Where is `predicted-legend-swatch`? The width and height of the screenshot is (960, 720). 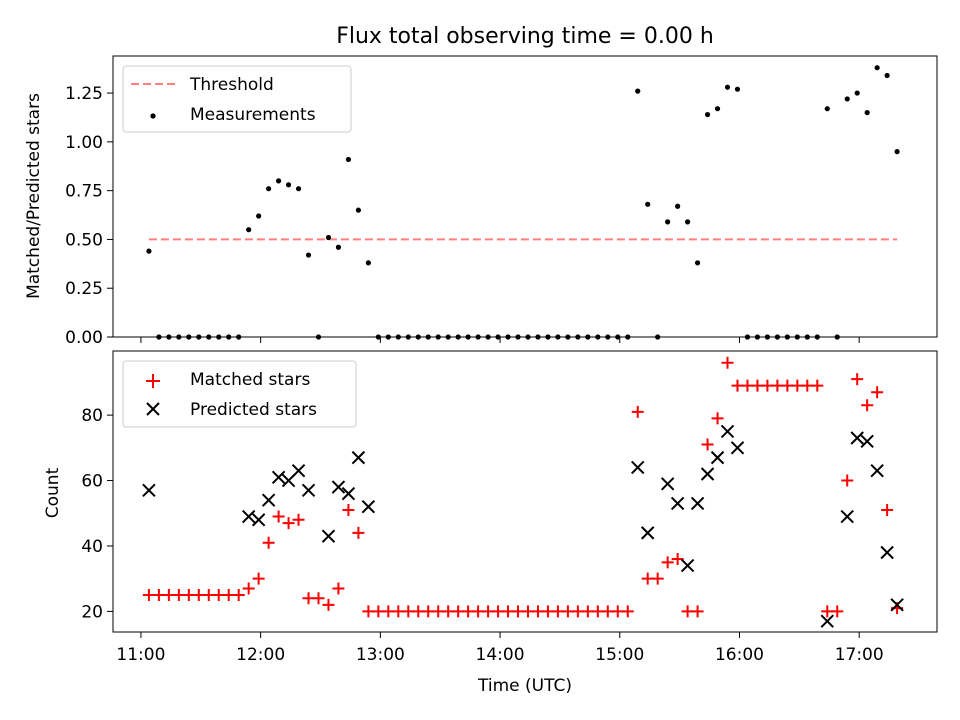 predicted-legend-swatch is located at coordinates (153, 409).